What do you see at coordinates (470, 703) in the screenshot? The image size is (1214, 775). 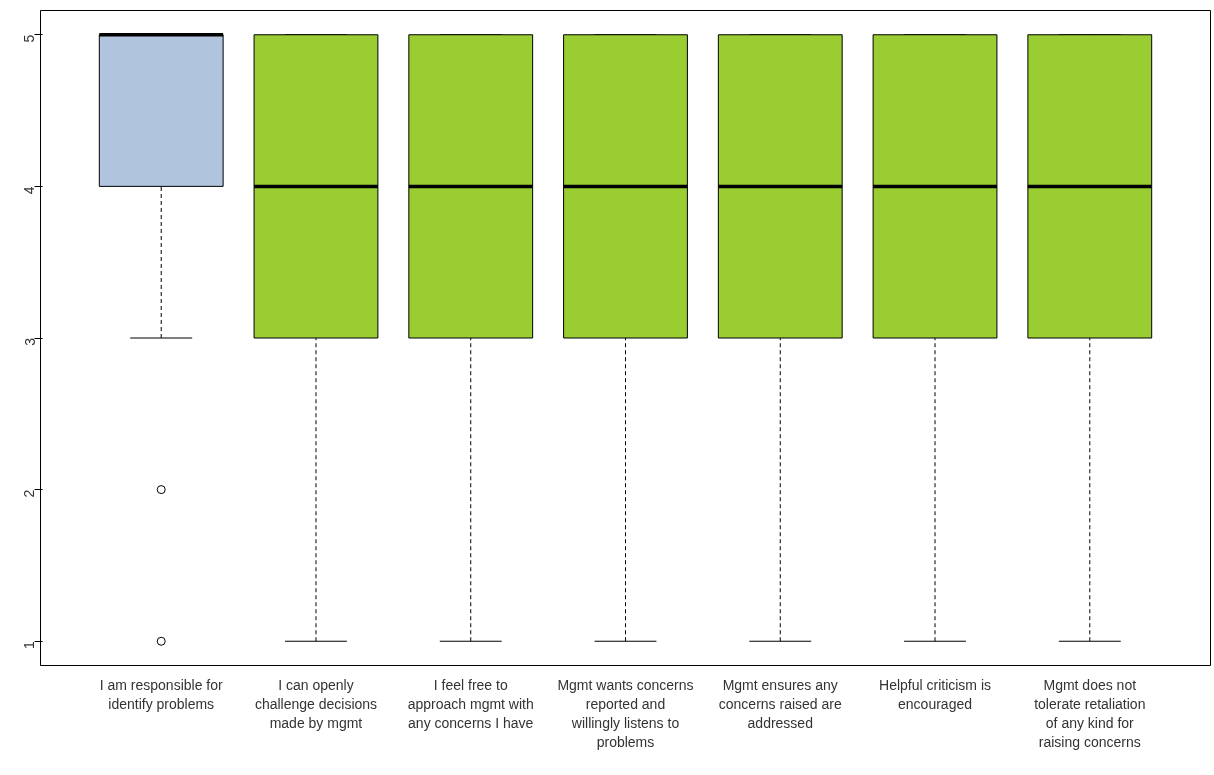 I see `x-tick-label: I feel free to approach mgmt with any concerns I have` at bounding box center [470, 703].